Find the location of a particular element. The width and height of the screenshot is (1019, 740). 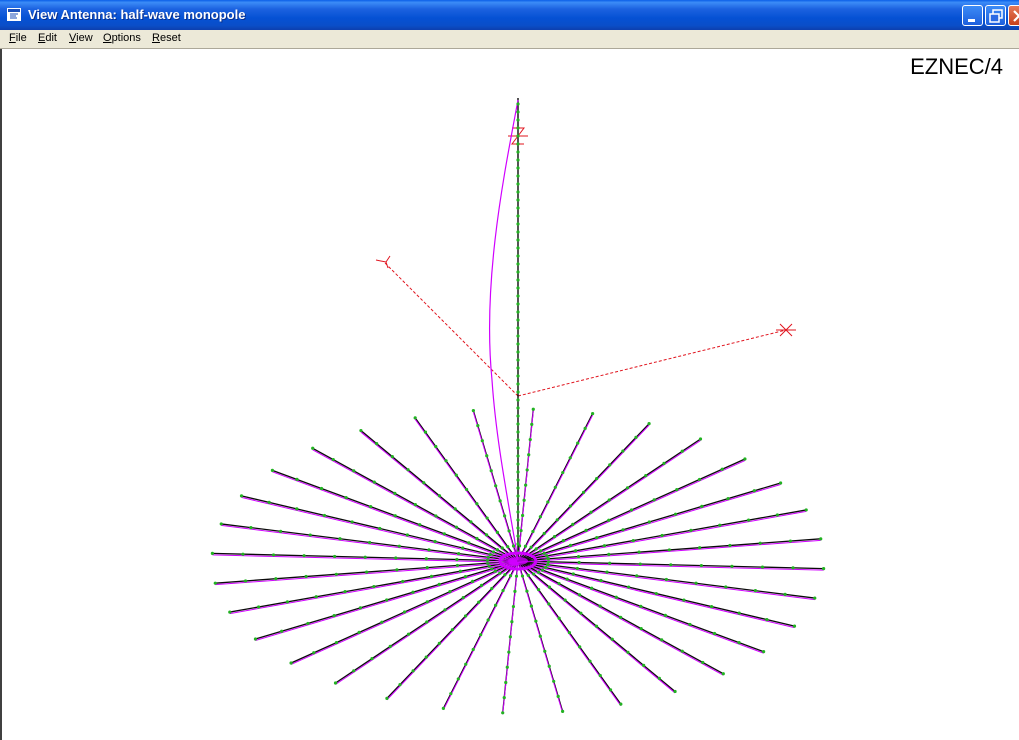

menu-file: File is located at coordinates (18, 38).